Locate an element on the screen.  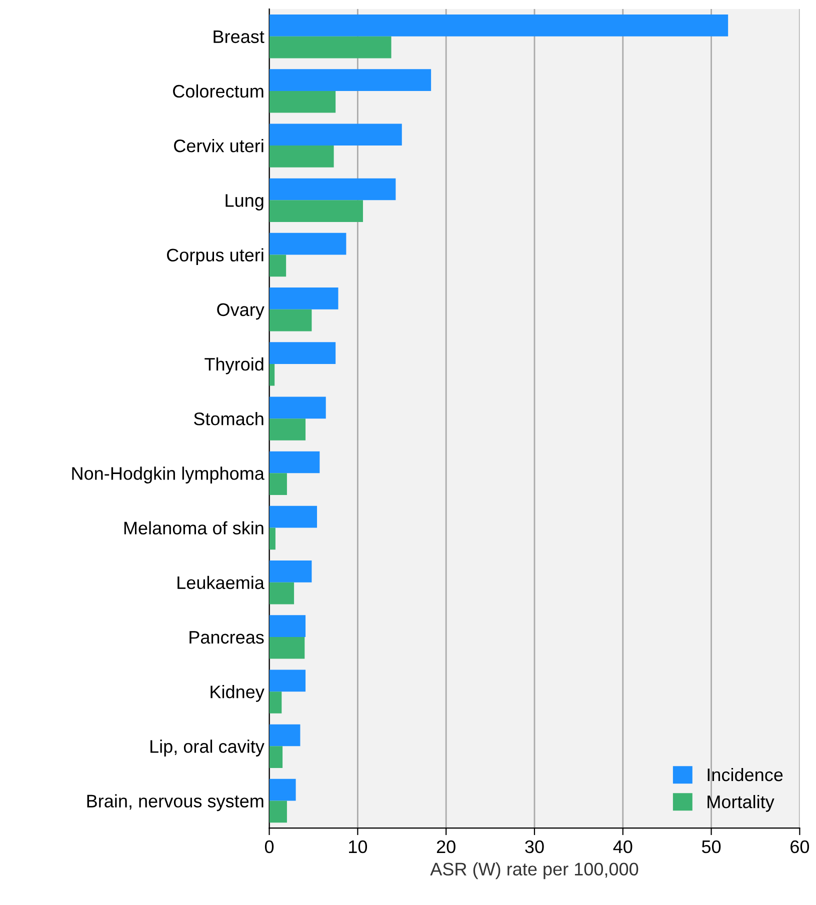
x-tick-label: 40 is located at coordinates (622, 847).